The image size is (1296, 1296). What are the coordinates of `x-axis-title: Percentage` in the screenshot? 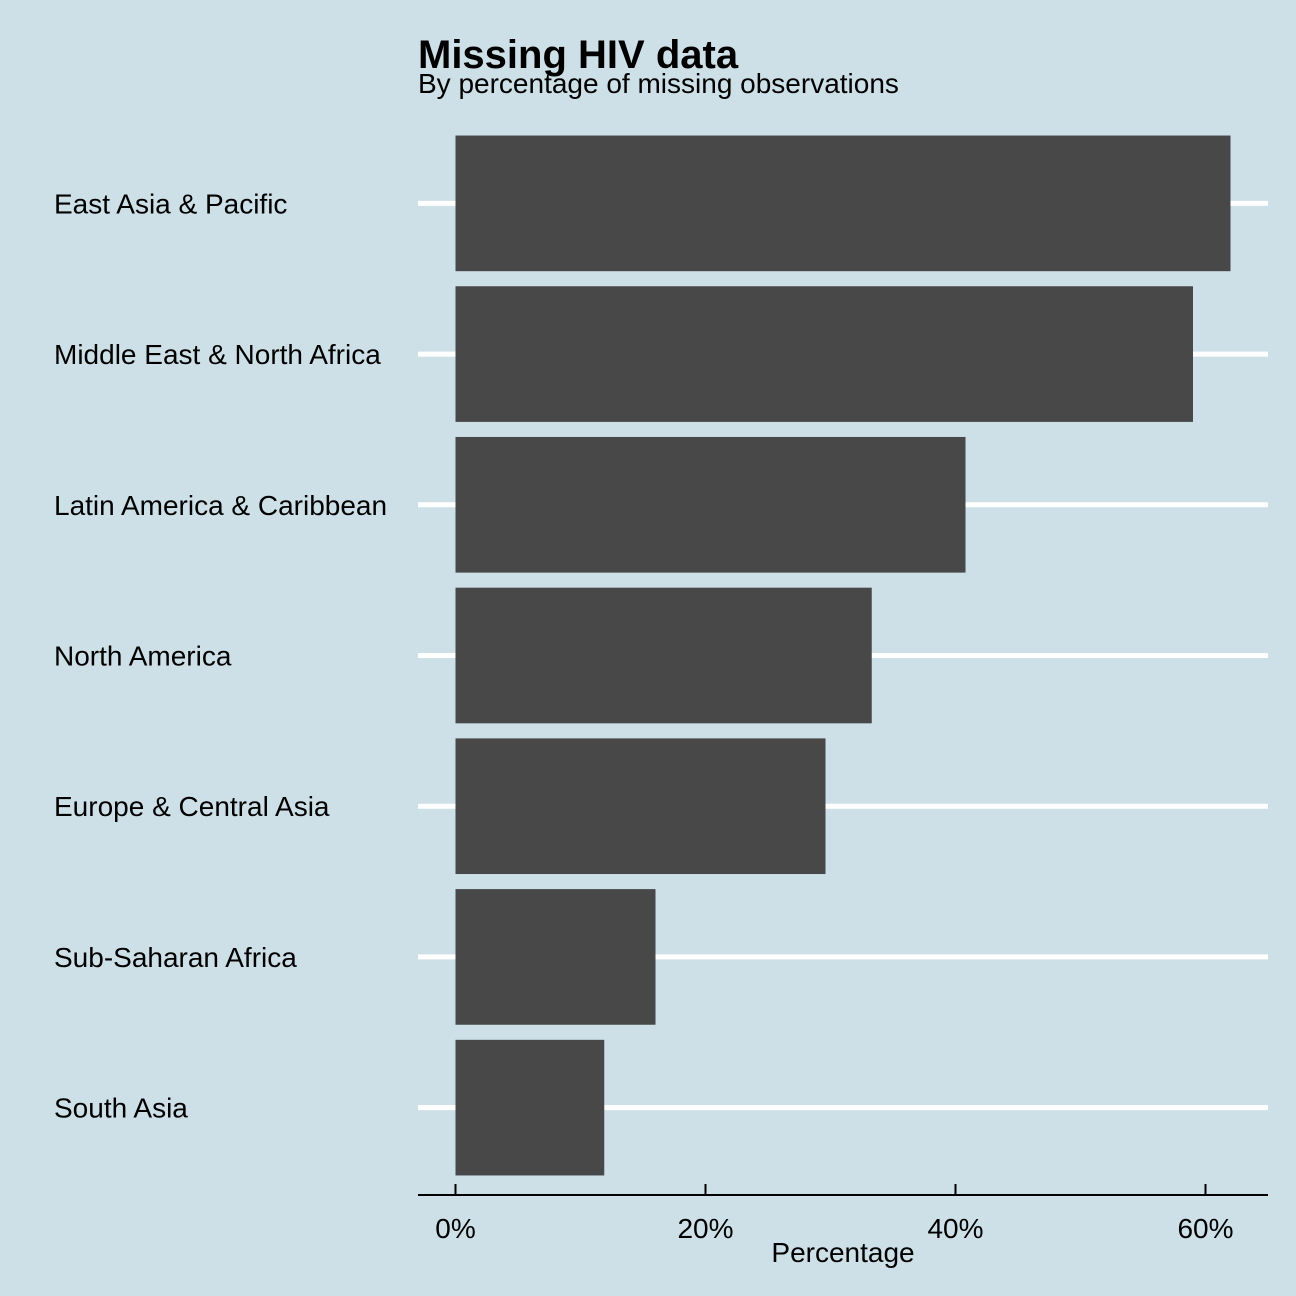 It's located at (842, 1252).